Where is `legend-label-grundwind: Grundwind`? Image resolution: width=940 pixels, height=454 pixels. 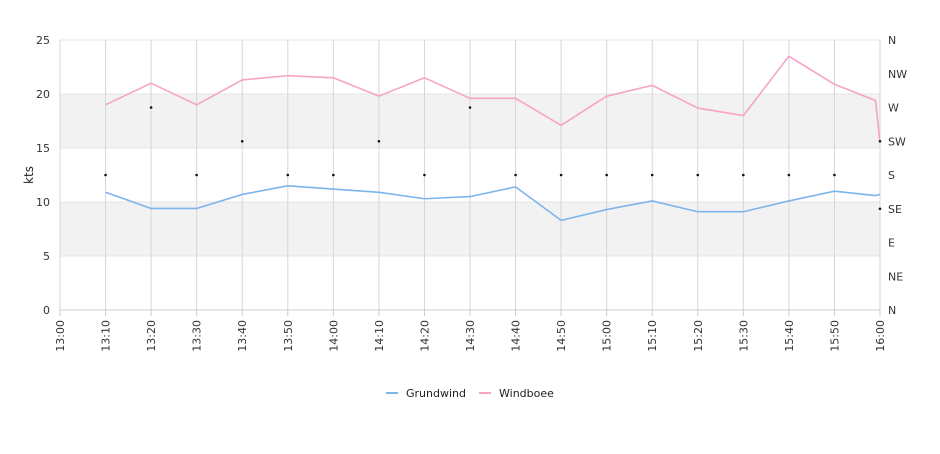
legend-label-grundwind: Grundwind is located at coordinates (436, 393).